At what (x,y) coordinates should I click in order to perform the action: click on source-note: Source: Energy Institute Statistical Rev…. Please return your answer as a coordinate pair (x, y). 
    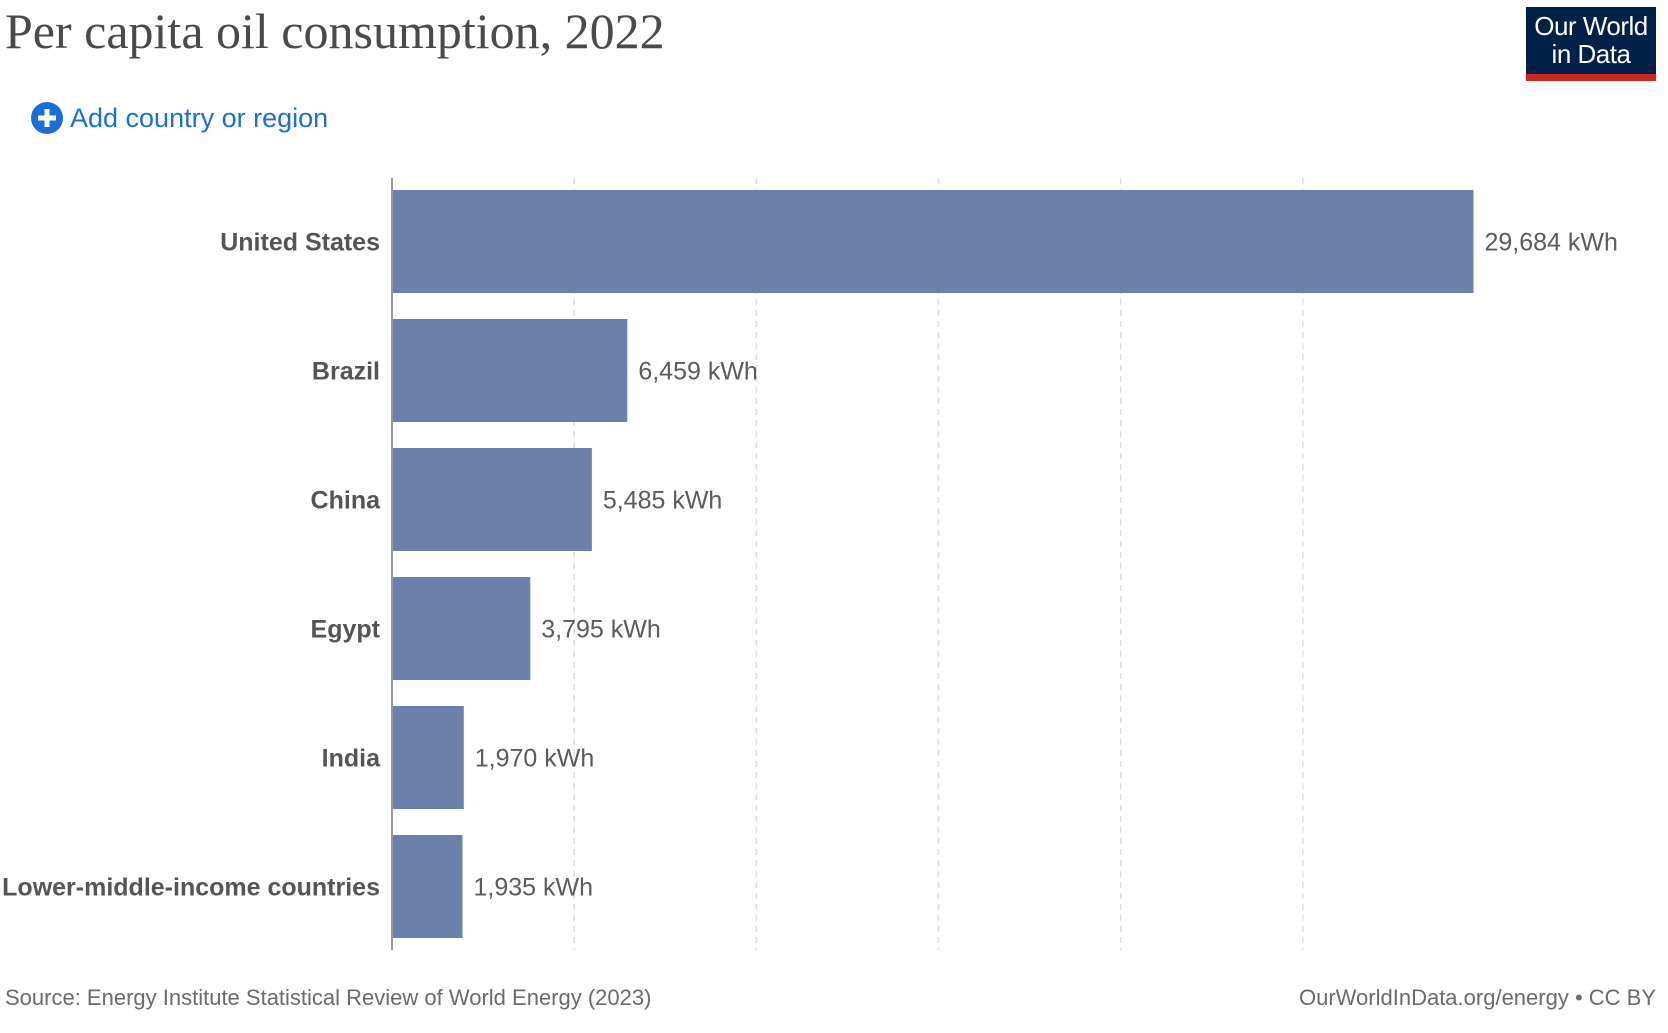
    Looking at the image, I should click on (328, 997).